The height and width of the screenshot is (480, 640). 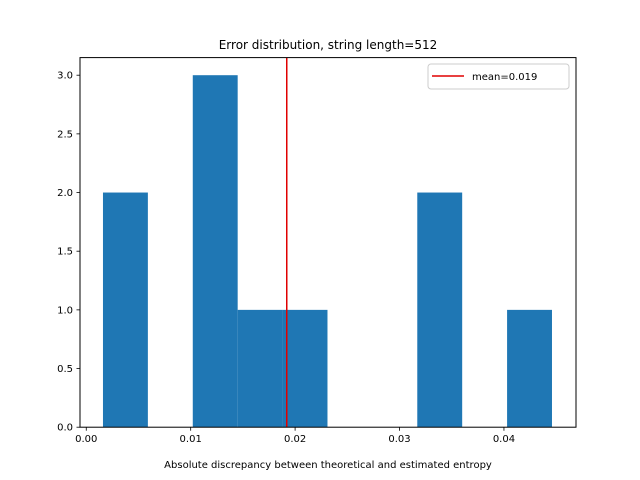 I want to click on x-tick-label: 0.02, so click(x=295, y=439).